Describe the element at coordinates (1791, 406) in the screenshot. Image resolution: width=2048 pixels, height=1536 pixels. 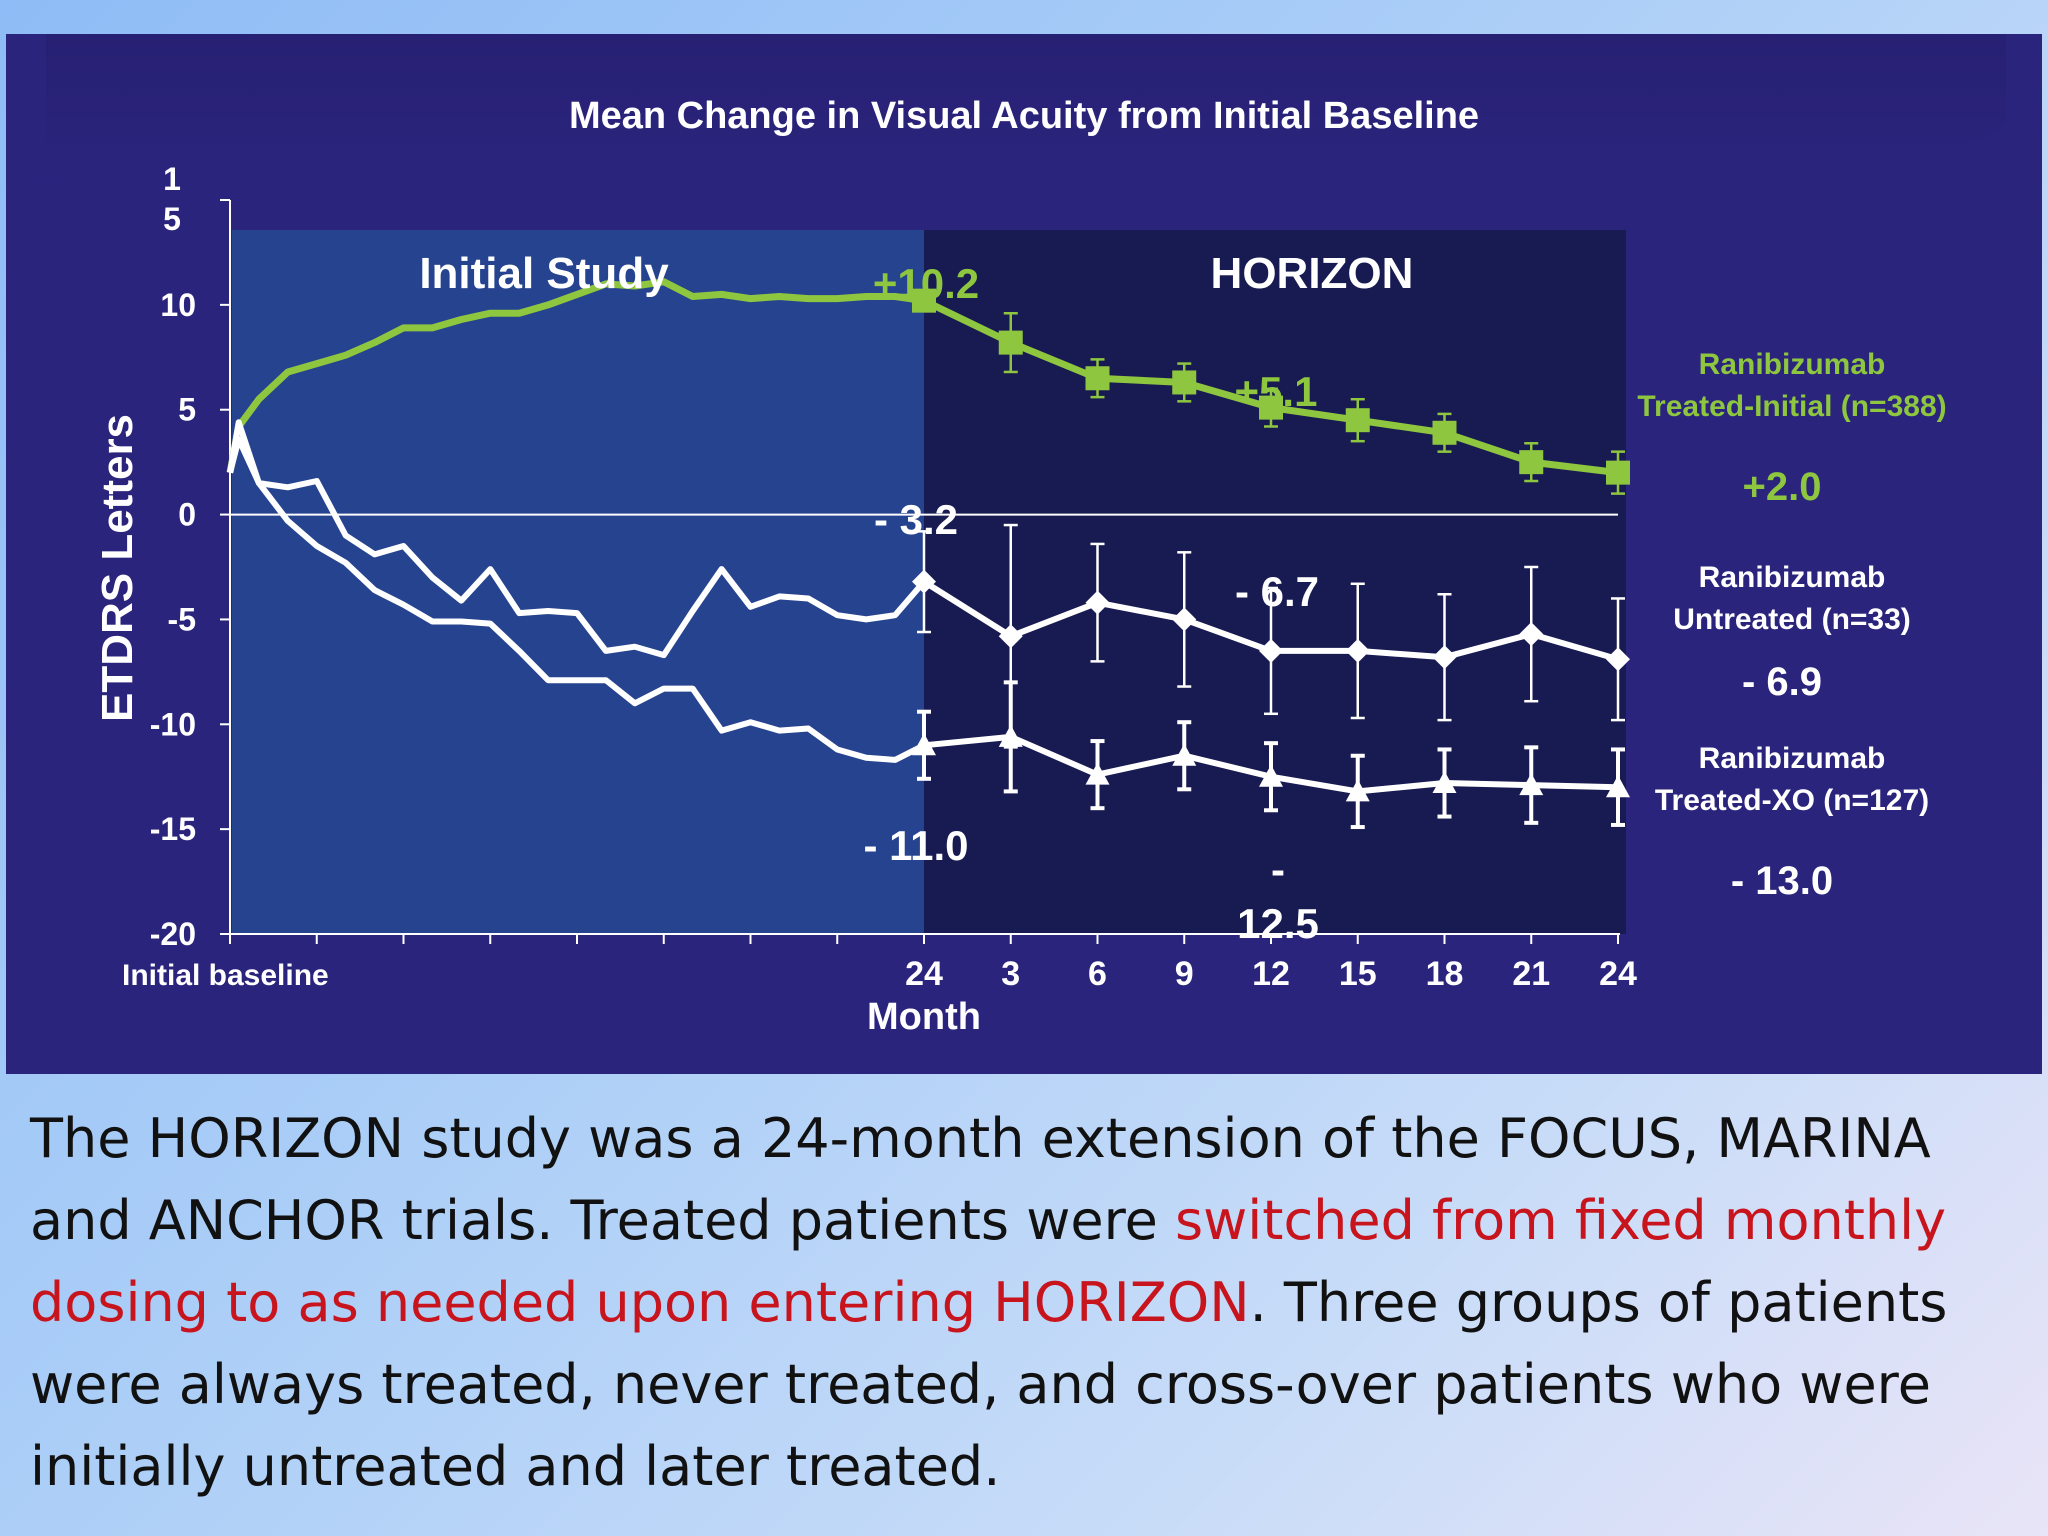
I see `legend-name-1-b: Treated-Initial (n=388)` at that location.